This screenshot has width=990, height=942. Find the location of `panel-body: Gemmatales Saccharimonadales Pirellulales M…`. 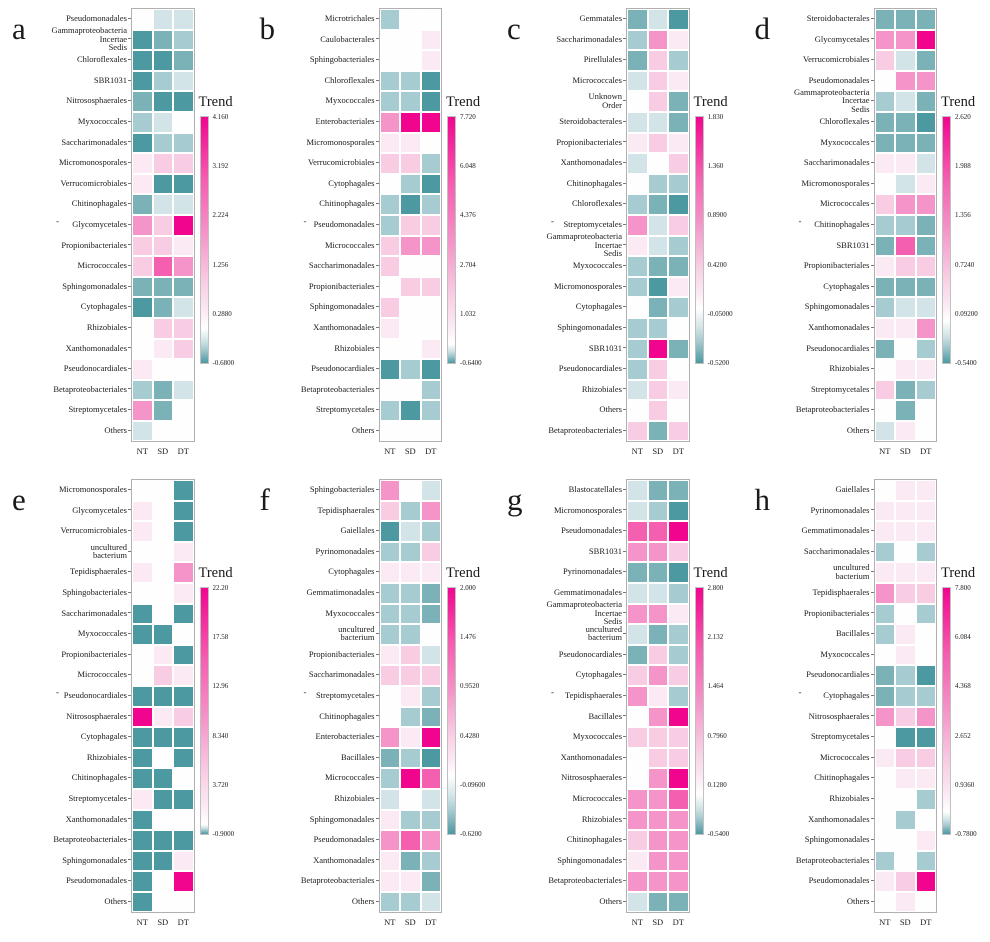

panel-body: Gemmatales Saccharimonadales Pirellulales M… is located at coordinates (622, 232).